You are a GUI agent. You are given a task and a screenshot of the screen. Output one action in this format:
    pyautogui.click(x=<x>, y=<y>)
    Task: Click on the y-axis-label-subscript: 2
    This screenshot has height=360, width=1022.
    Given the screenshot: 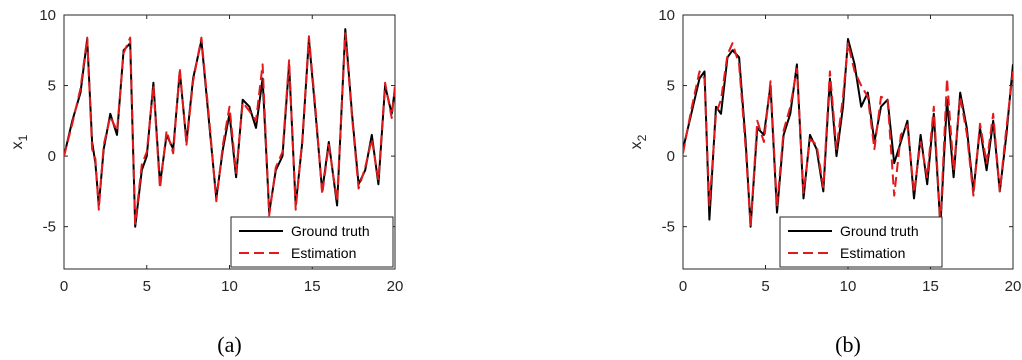 What is the action you would take?
    pyautogui.click(x=642, y=137)
    